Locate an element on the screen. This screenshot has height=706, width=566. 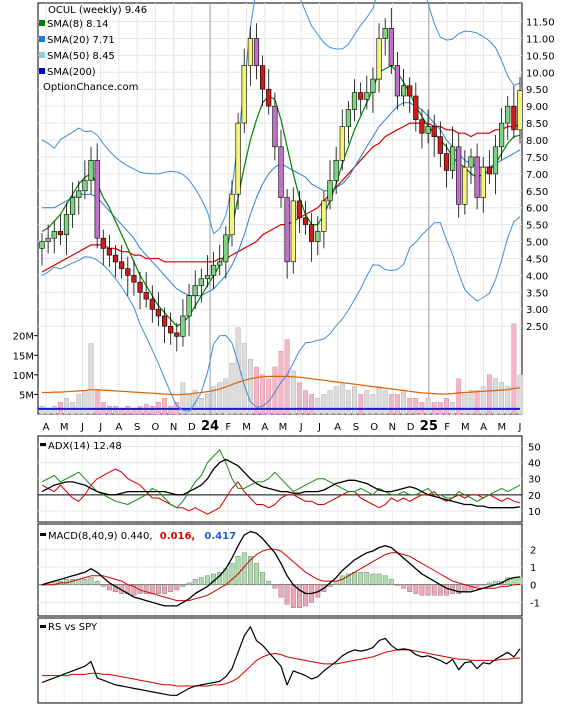
adx-legend-swatch is located at coordinates (43, 444).